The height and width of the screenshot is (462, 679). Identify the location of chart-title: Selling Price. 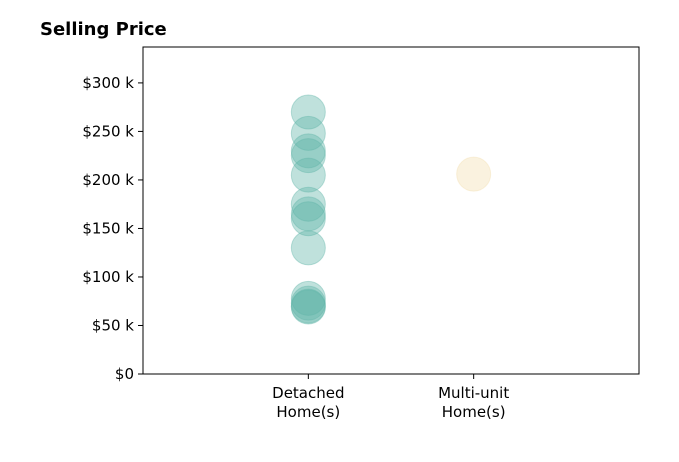
(103, 29).